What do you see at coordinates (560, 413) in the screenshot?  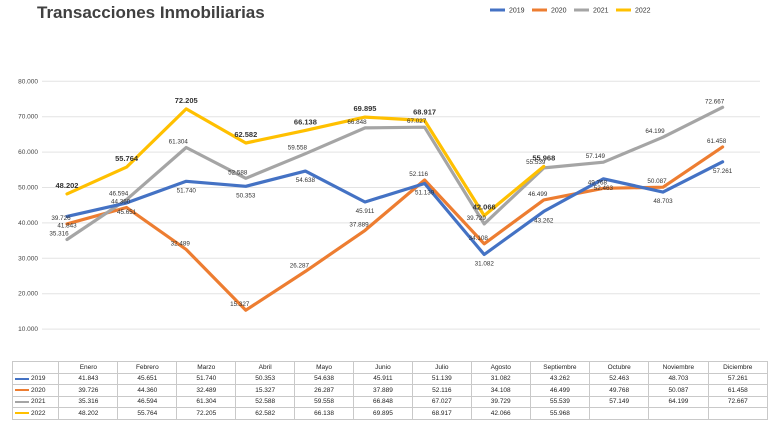 I see `table-cell: 55.968` at bounding box center [560, 413].